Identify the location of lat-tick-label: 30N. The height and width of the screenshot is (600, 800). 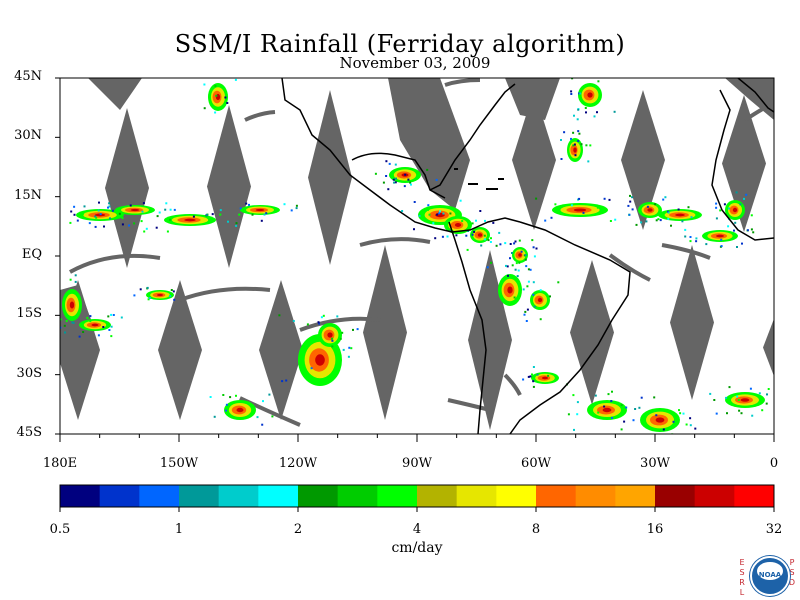
(28, 136).